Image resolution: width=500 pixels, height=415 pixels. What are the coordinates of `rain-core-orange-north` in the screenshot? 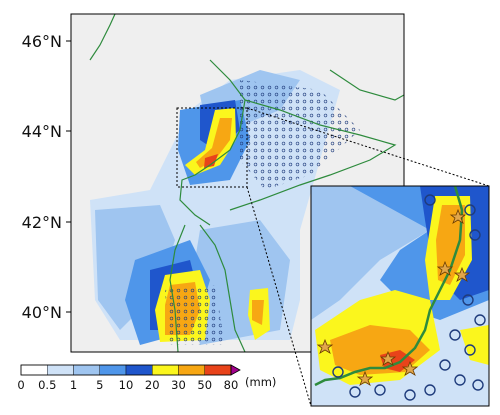 It's located at (214, 143).